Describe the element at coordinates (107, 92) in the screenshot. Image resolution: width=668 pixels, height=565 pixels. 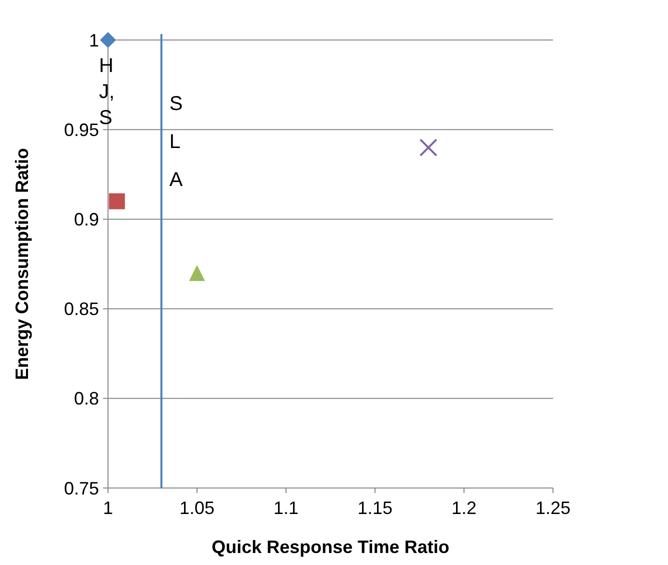
I see `annotation: HJ,S` at that location.